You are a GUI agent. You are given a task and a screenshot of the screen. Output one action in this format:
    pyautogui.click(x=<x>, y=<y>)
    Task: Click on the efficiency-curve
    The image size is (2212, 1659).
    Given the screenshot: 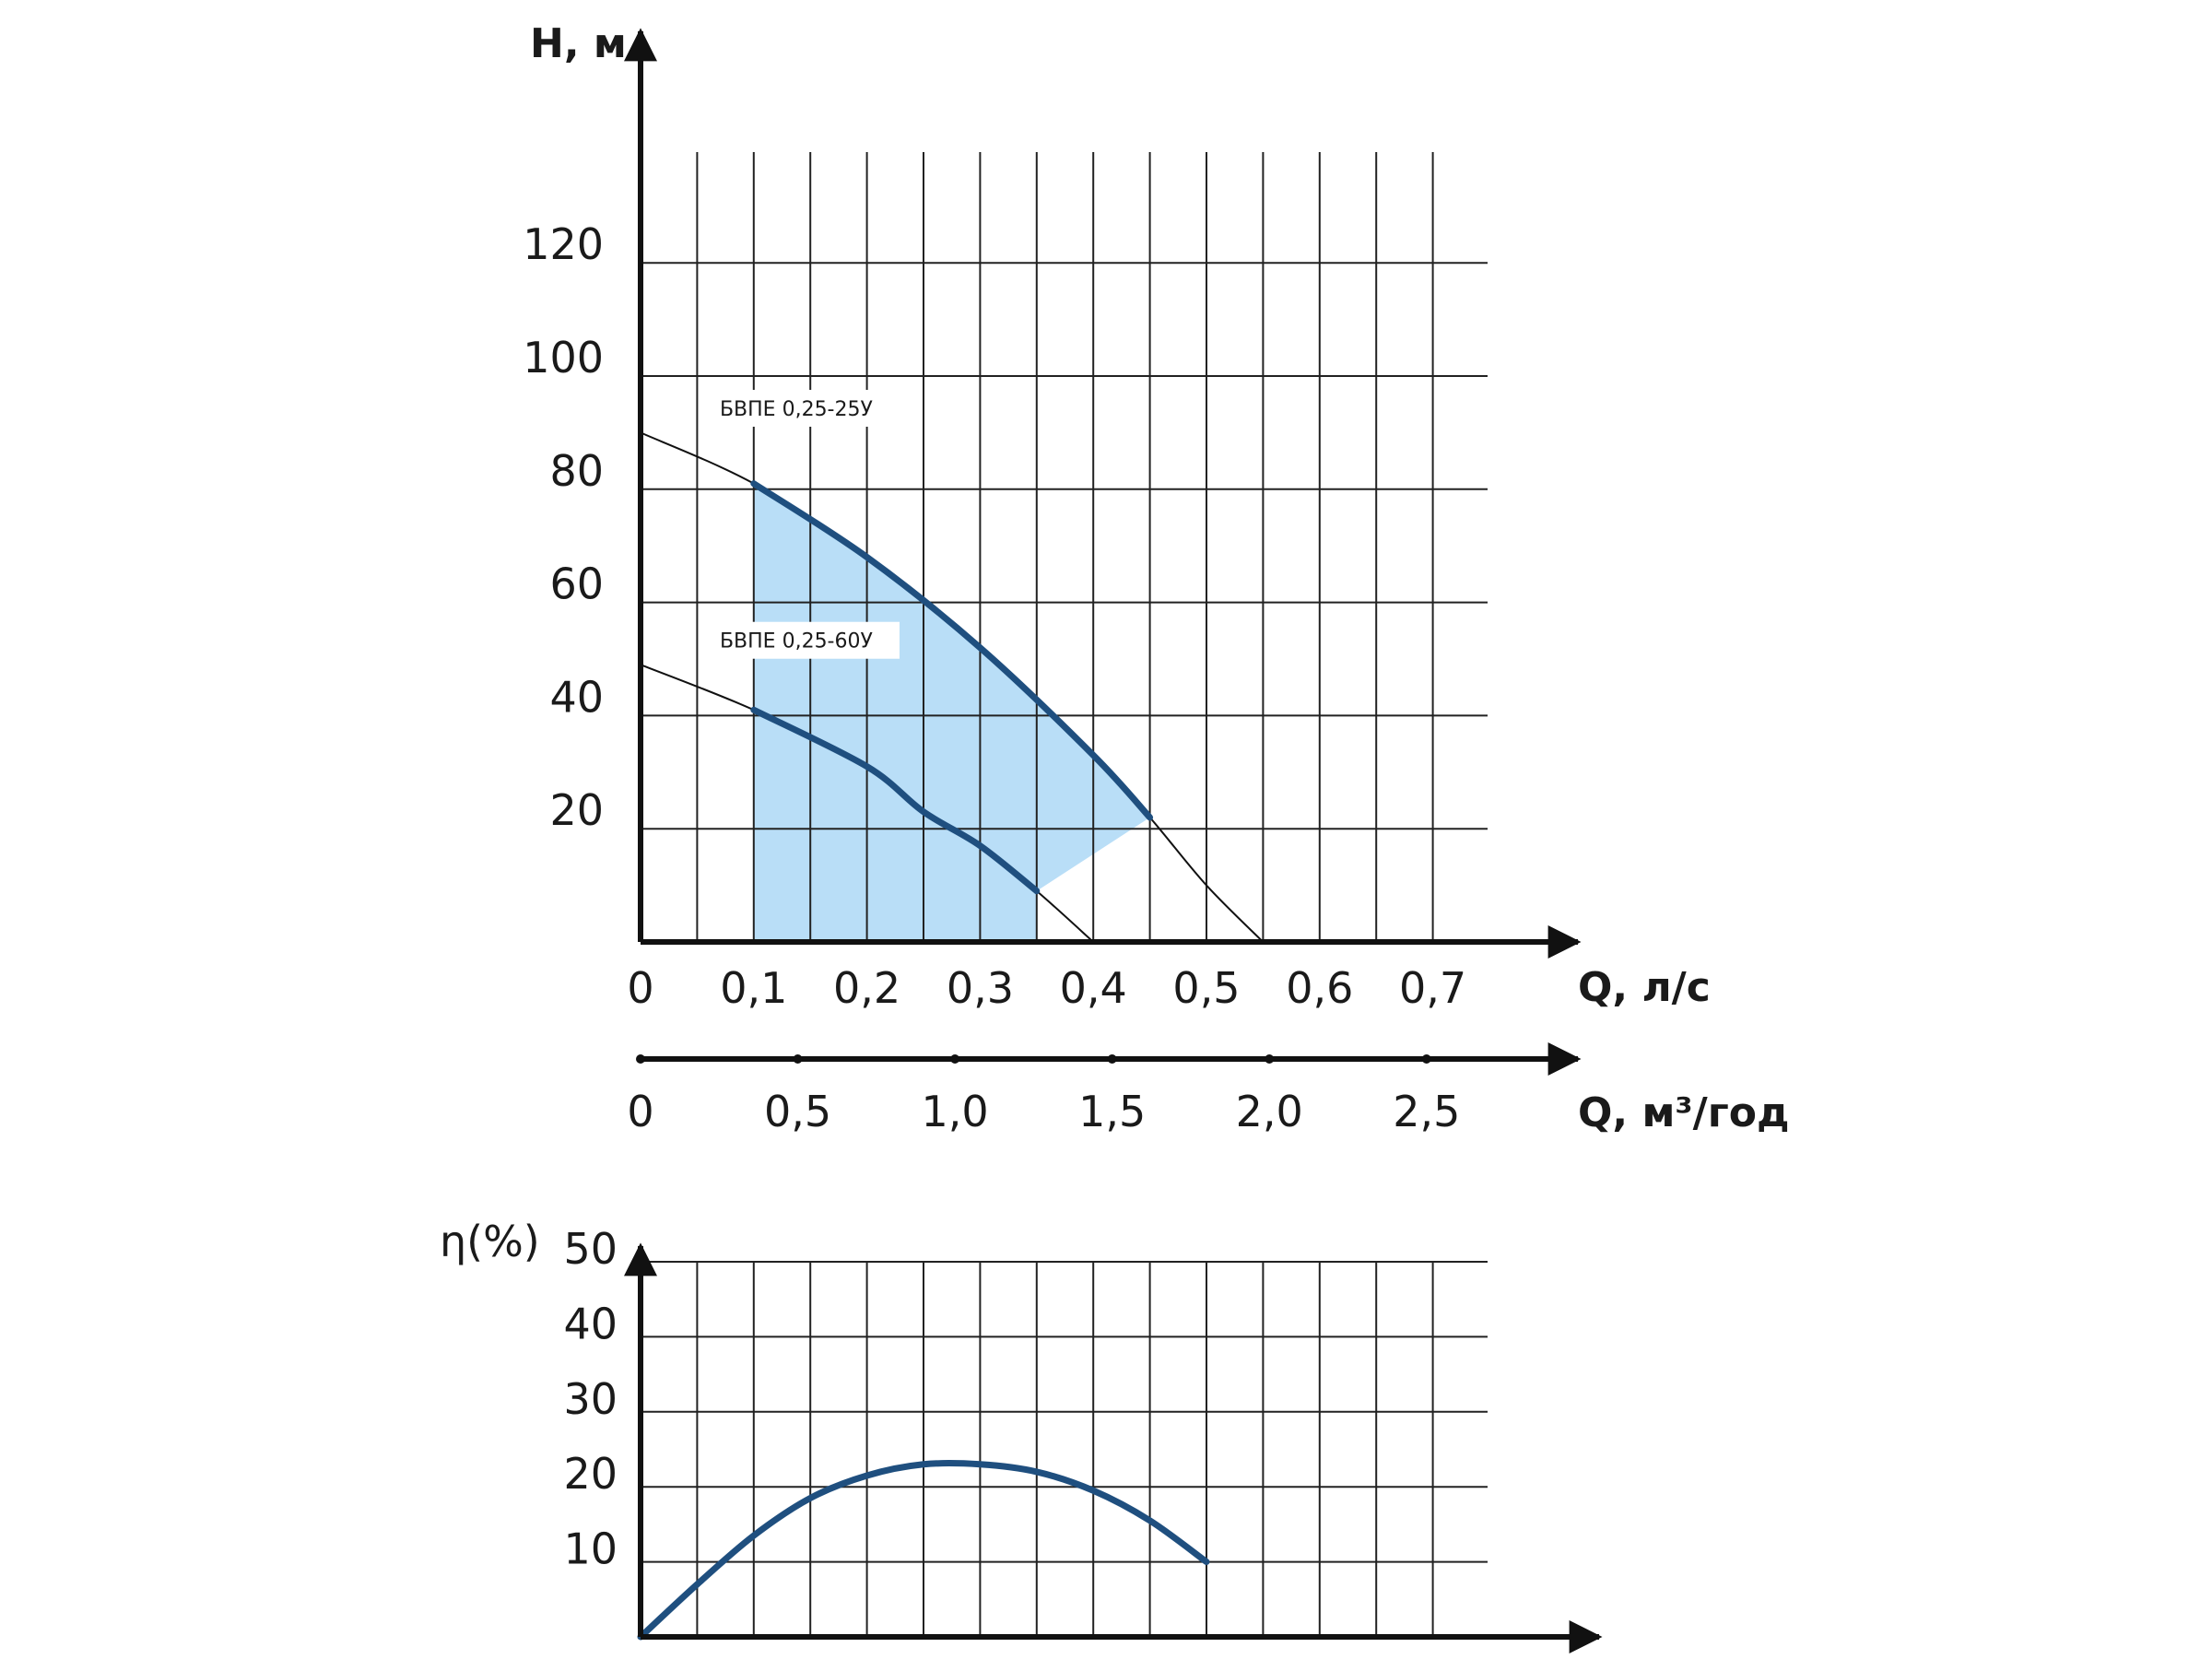 What is the action you would take?
    pyautogui.click(x=923, y=1550)
    